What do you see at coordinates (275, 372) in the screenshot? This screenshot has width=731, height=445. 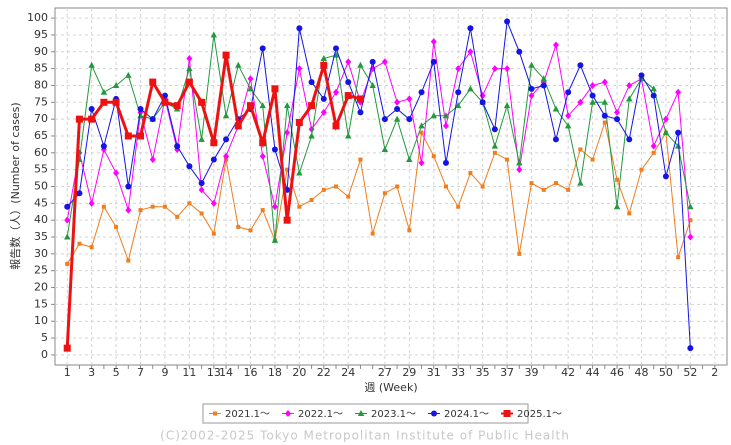 I see `x-tick-label: 18` at bounding box center [275, 372].